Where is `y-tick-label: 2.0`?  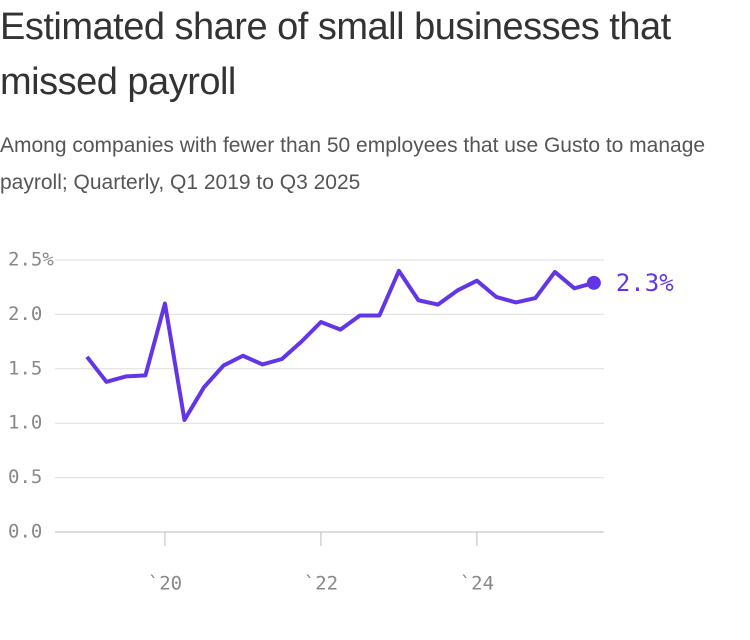
y-tick-label: 2.0 is located at coordinates (25, 314).